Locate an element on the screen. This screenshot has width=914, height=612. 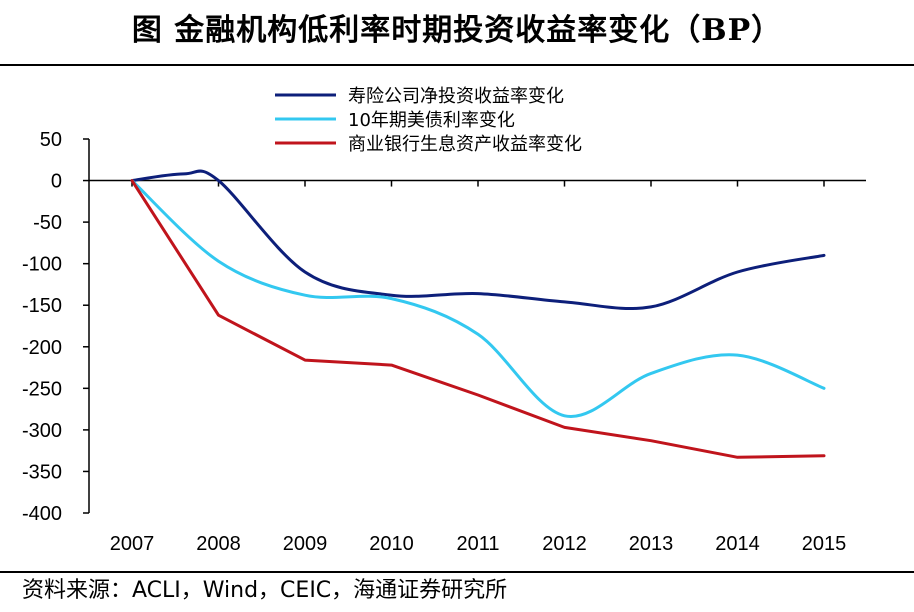
source-note: 资料来源：ACLI，Wind，CEIC，海通证券研究所 is located at coordinates (265, 590).